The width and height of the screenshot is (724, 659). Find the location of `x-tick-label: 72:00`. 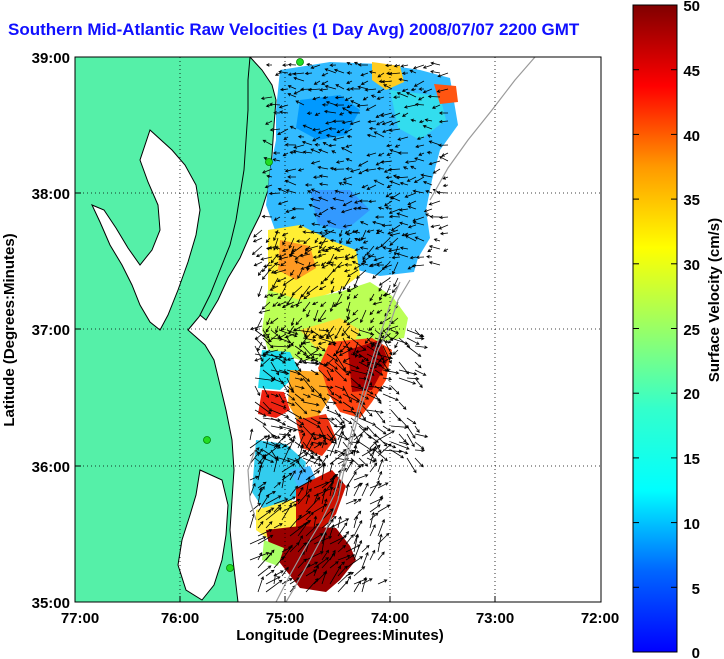

x-tick-label: 72:00 is located at coordinates (600, 618).